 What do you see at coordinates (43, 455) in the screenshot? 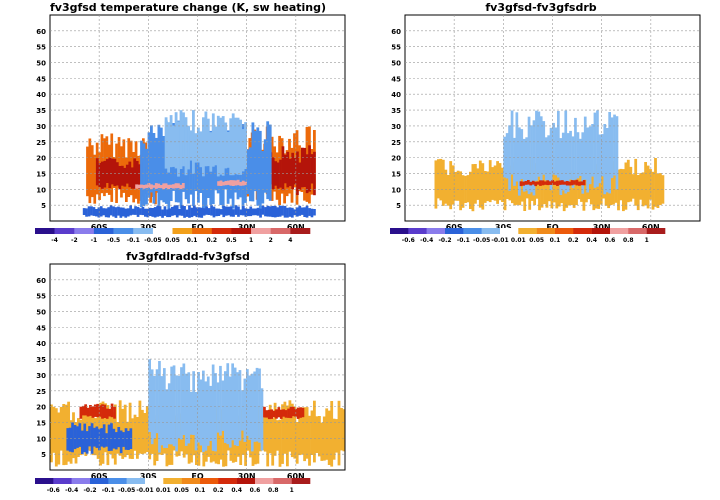
I see `y-tick-label: 5` at bounding box center [43, 455].